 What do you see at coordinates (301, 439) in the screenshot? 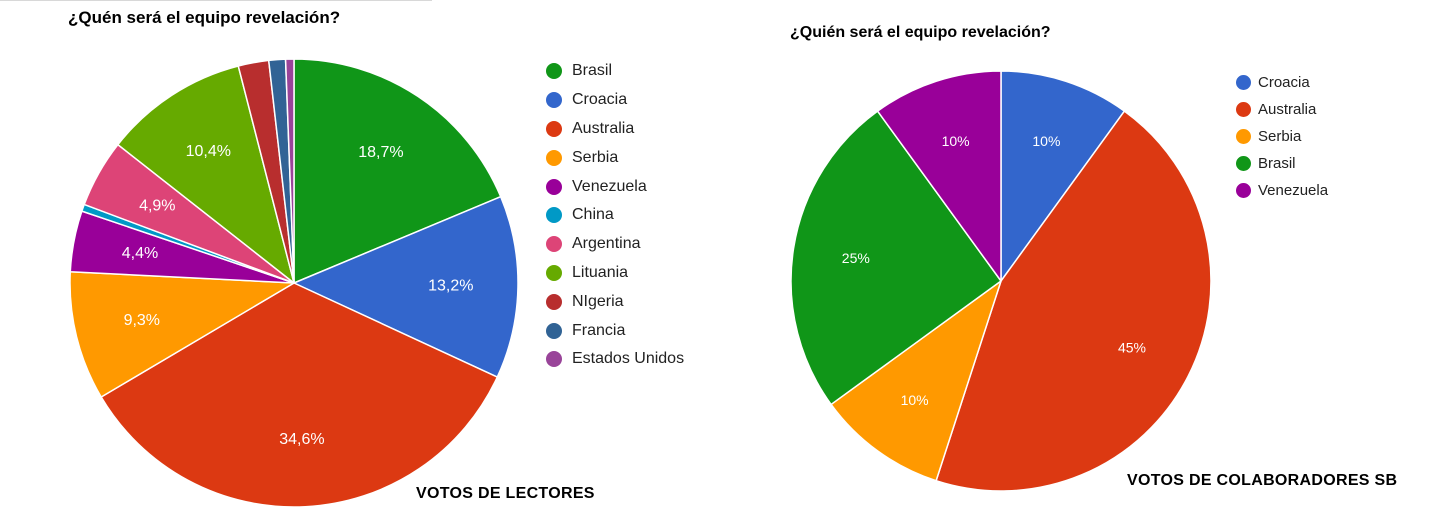
I see `slice-label-australia: 34,6%` at bounding box center [301, 439].